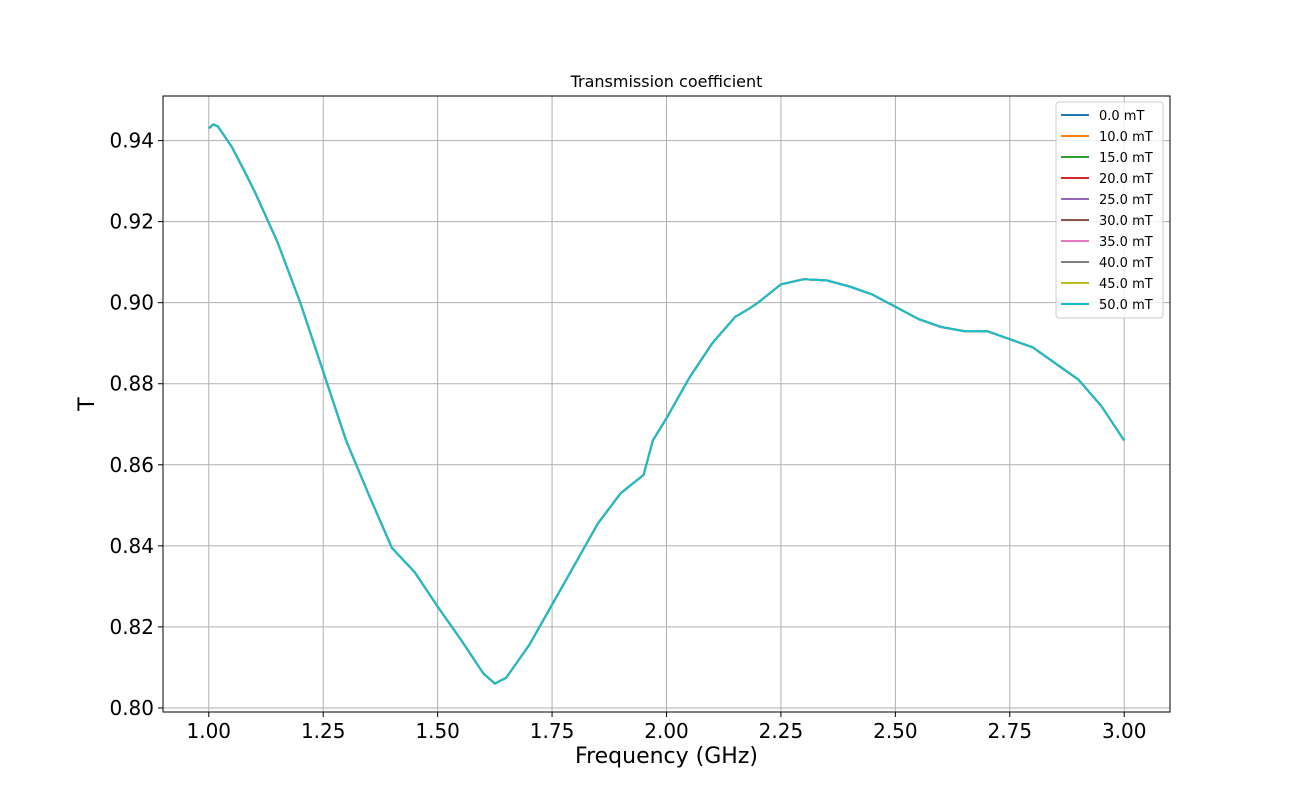 Image resolution: width=1300 pixels, height=800 pixels. Describe the element at coordinates (1126, 242) in the screenshot. I see `legend-label: 35.0 mT` at that location.